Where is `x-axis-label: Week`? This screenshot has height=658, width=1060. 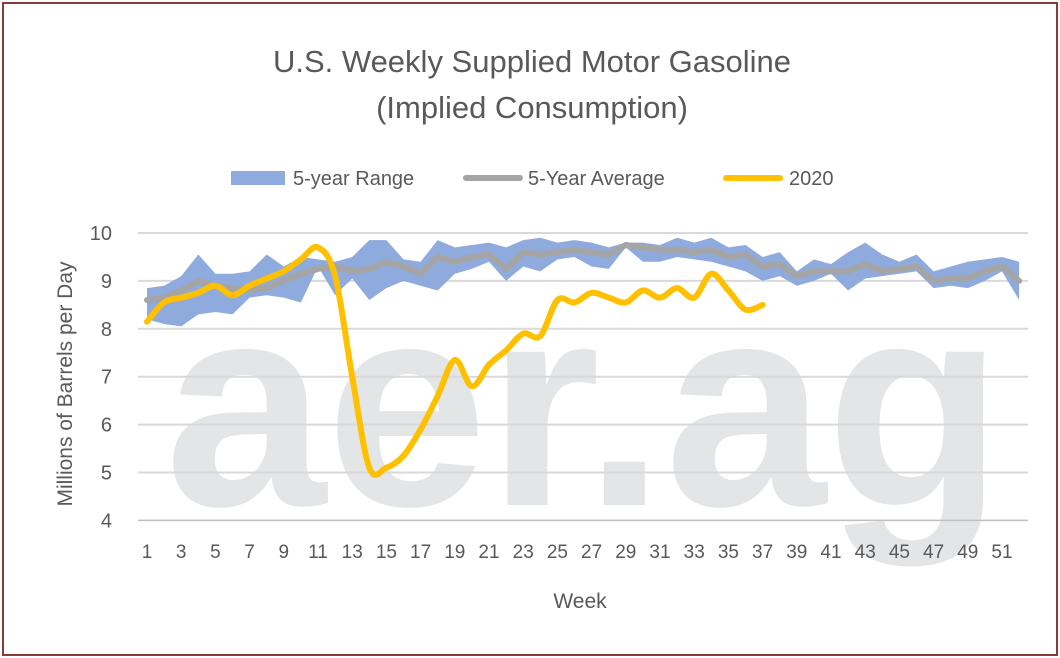
x-axis-label: Week is located at coordinates (580, 601).